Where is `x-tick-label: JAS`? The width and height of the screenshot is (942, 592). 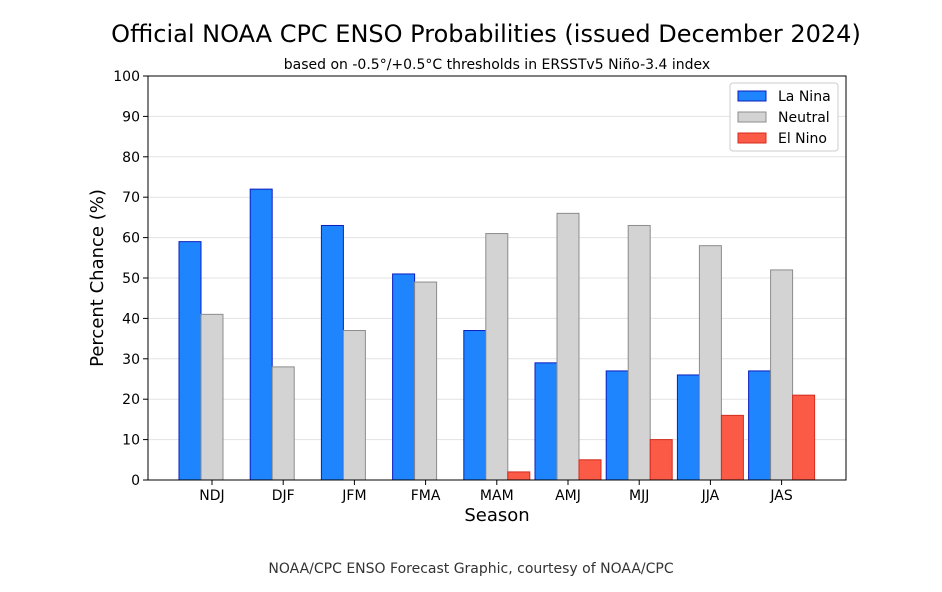
x-tick-label: JAS is located at coordinates (780, 496).